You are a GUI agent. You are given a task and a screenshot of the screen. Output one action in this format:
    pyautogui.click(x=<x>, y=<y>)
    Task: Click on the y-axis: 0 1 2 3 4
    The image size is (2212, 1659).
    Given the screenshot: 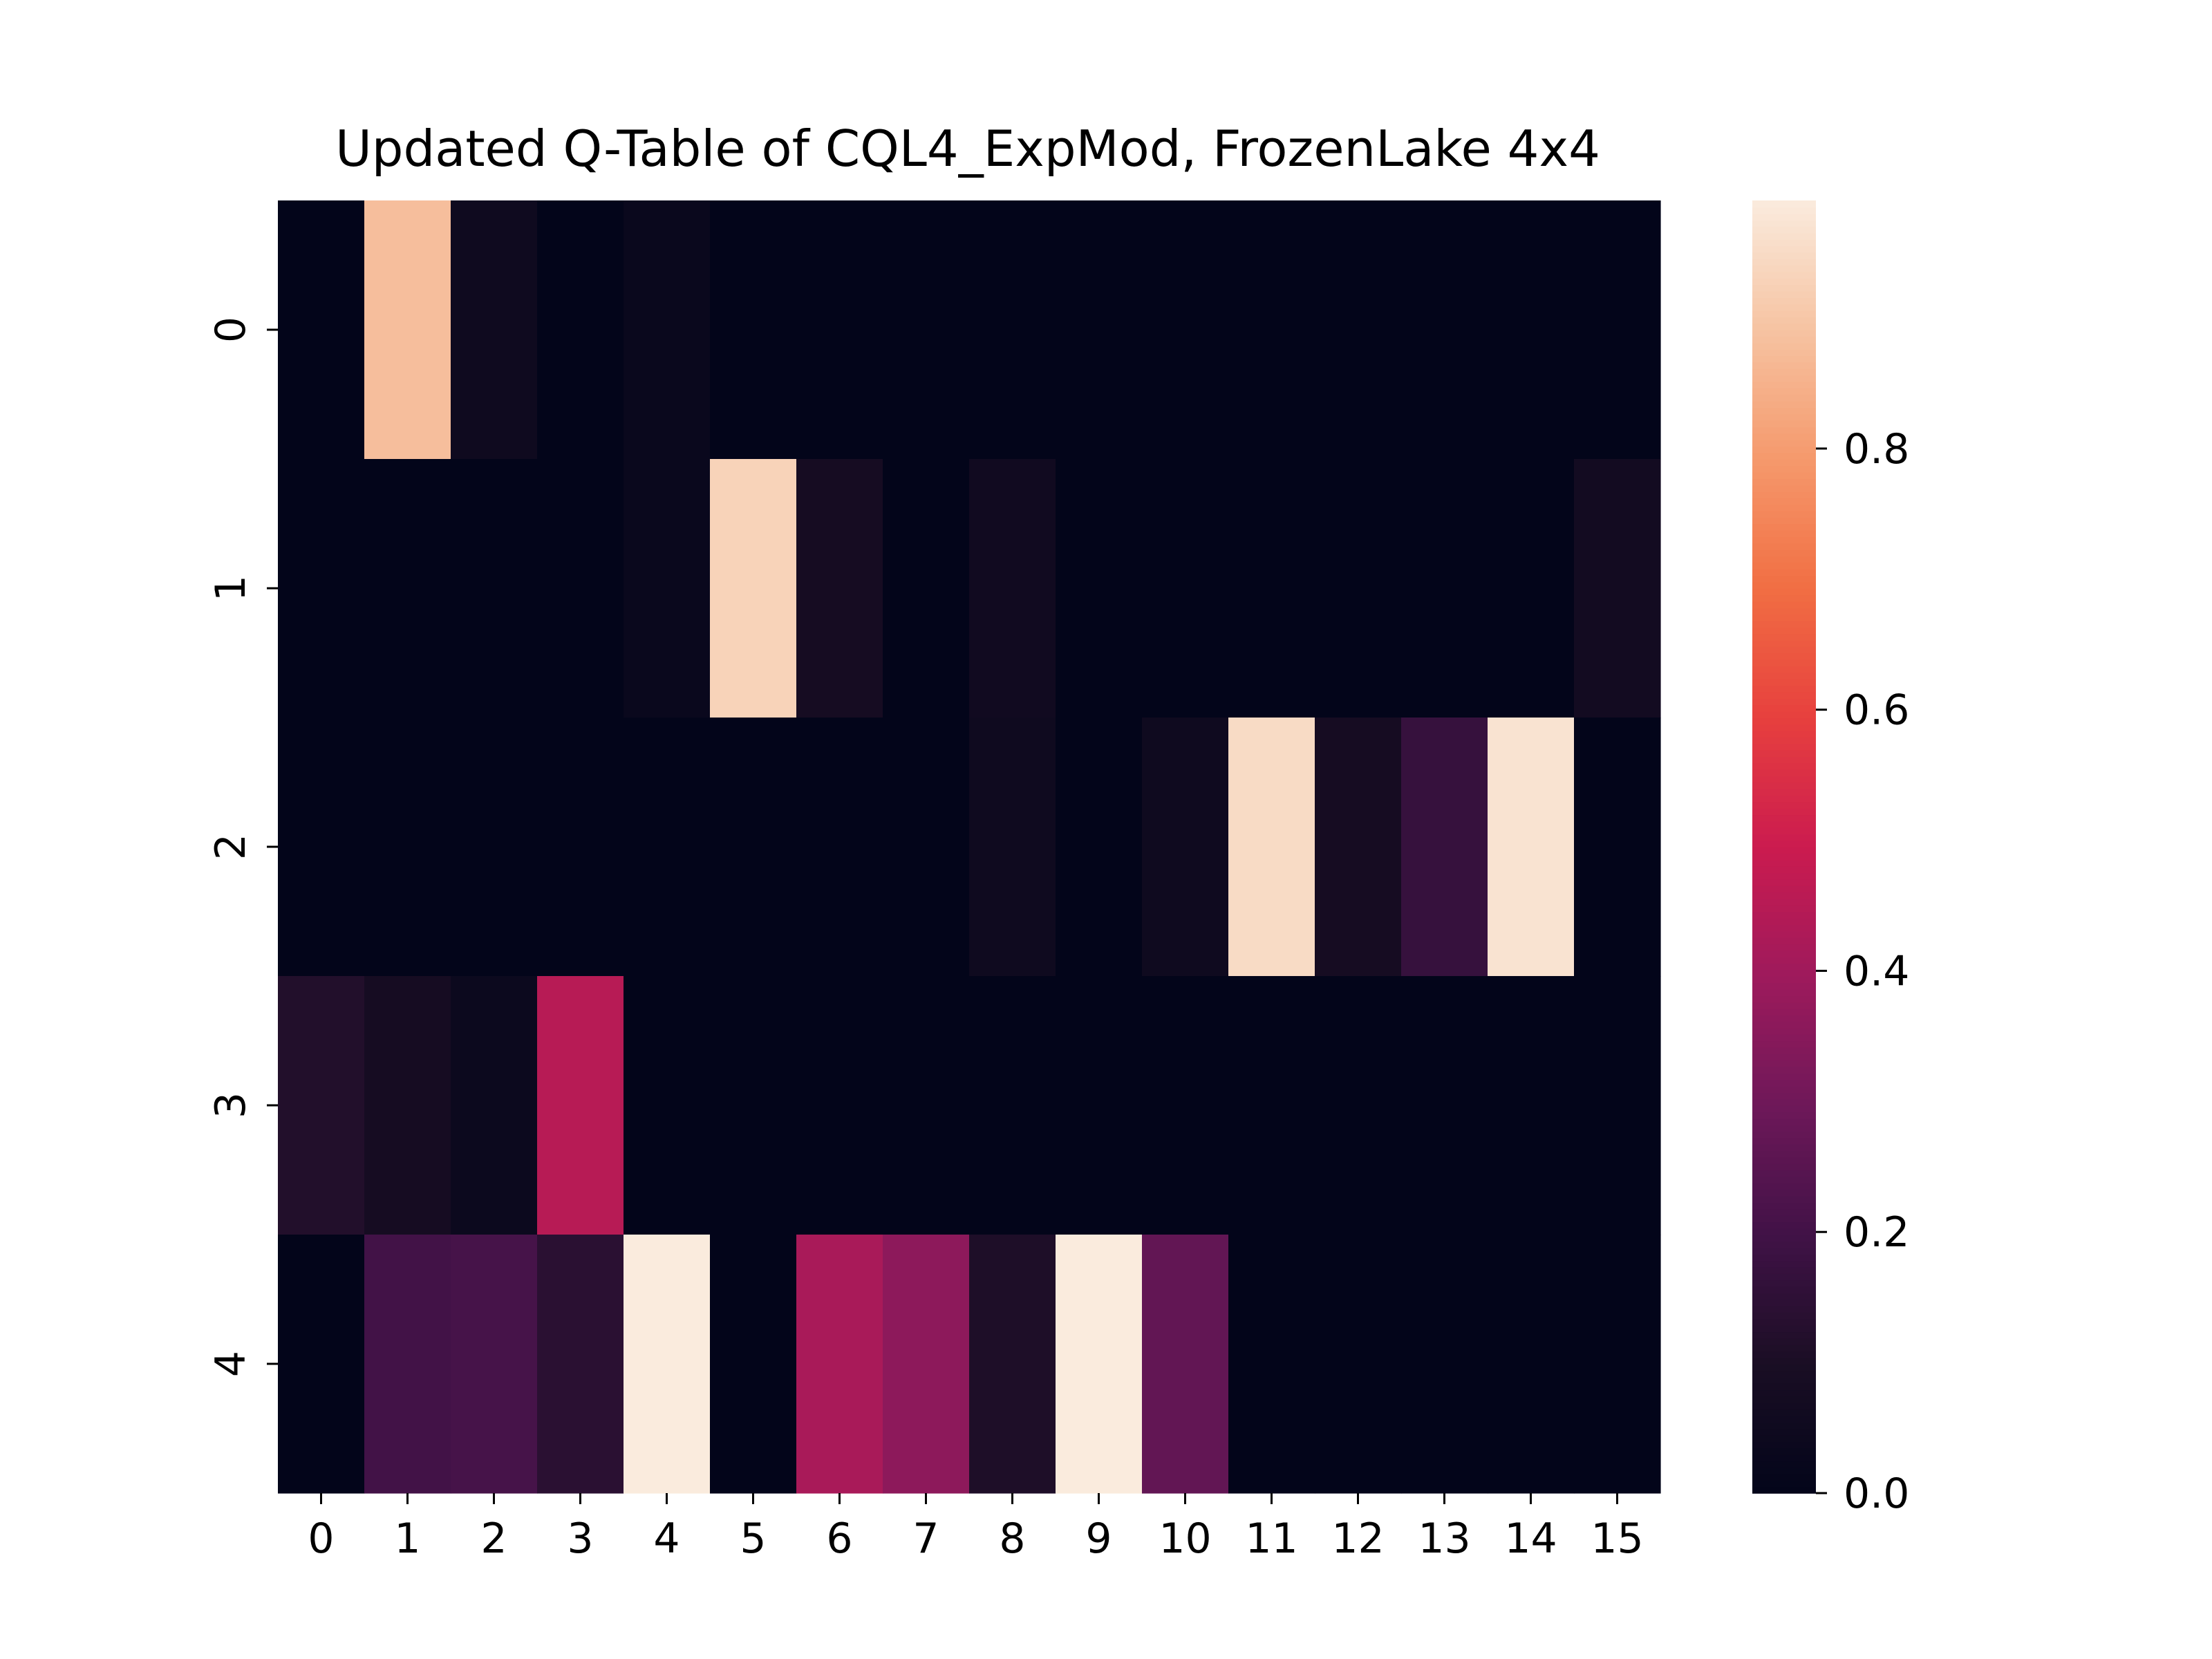 What is the action you would take?
    pyautogui.click(x=242, y=847)
    